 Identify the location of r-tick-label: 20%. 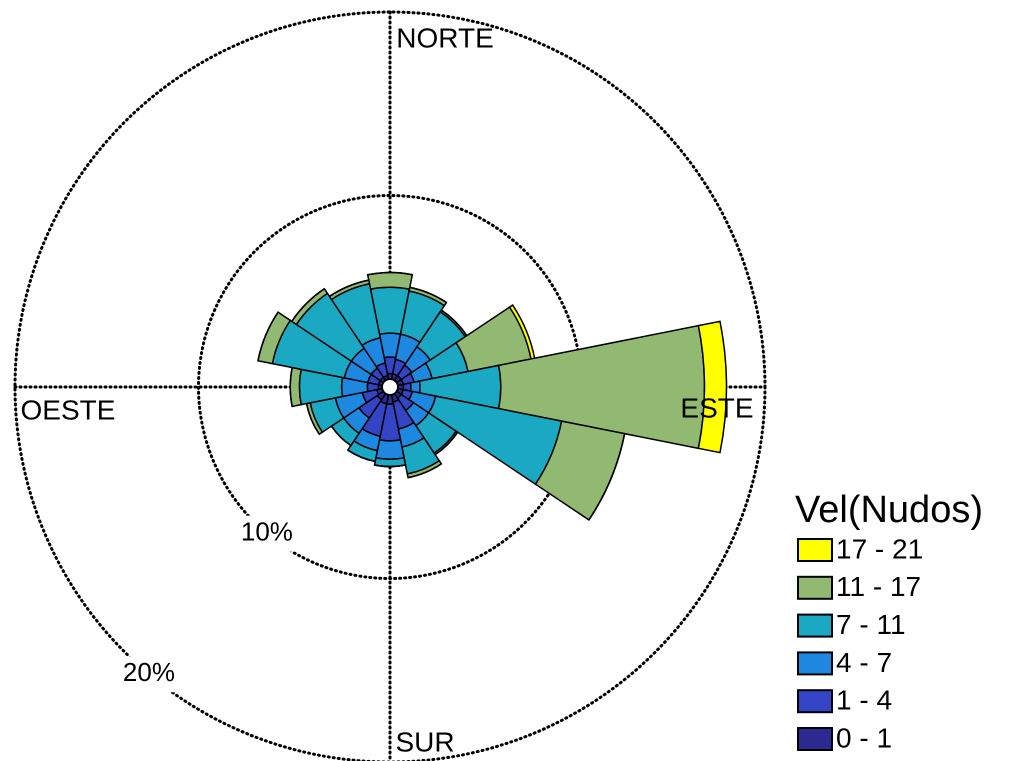
(149, 672).